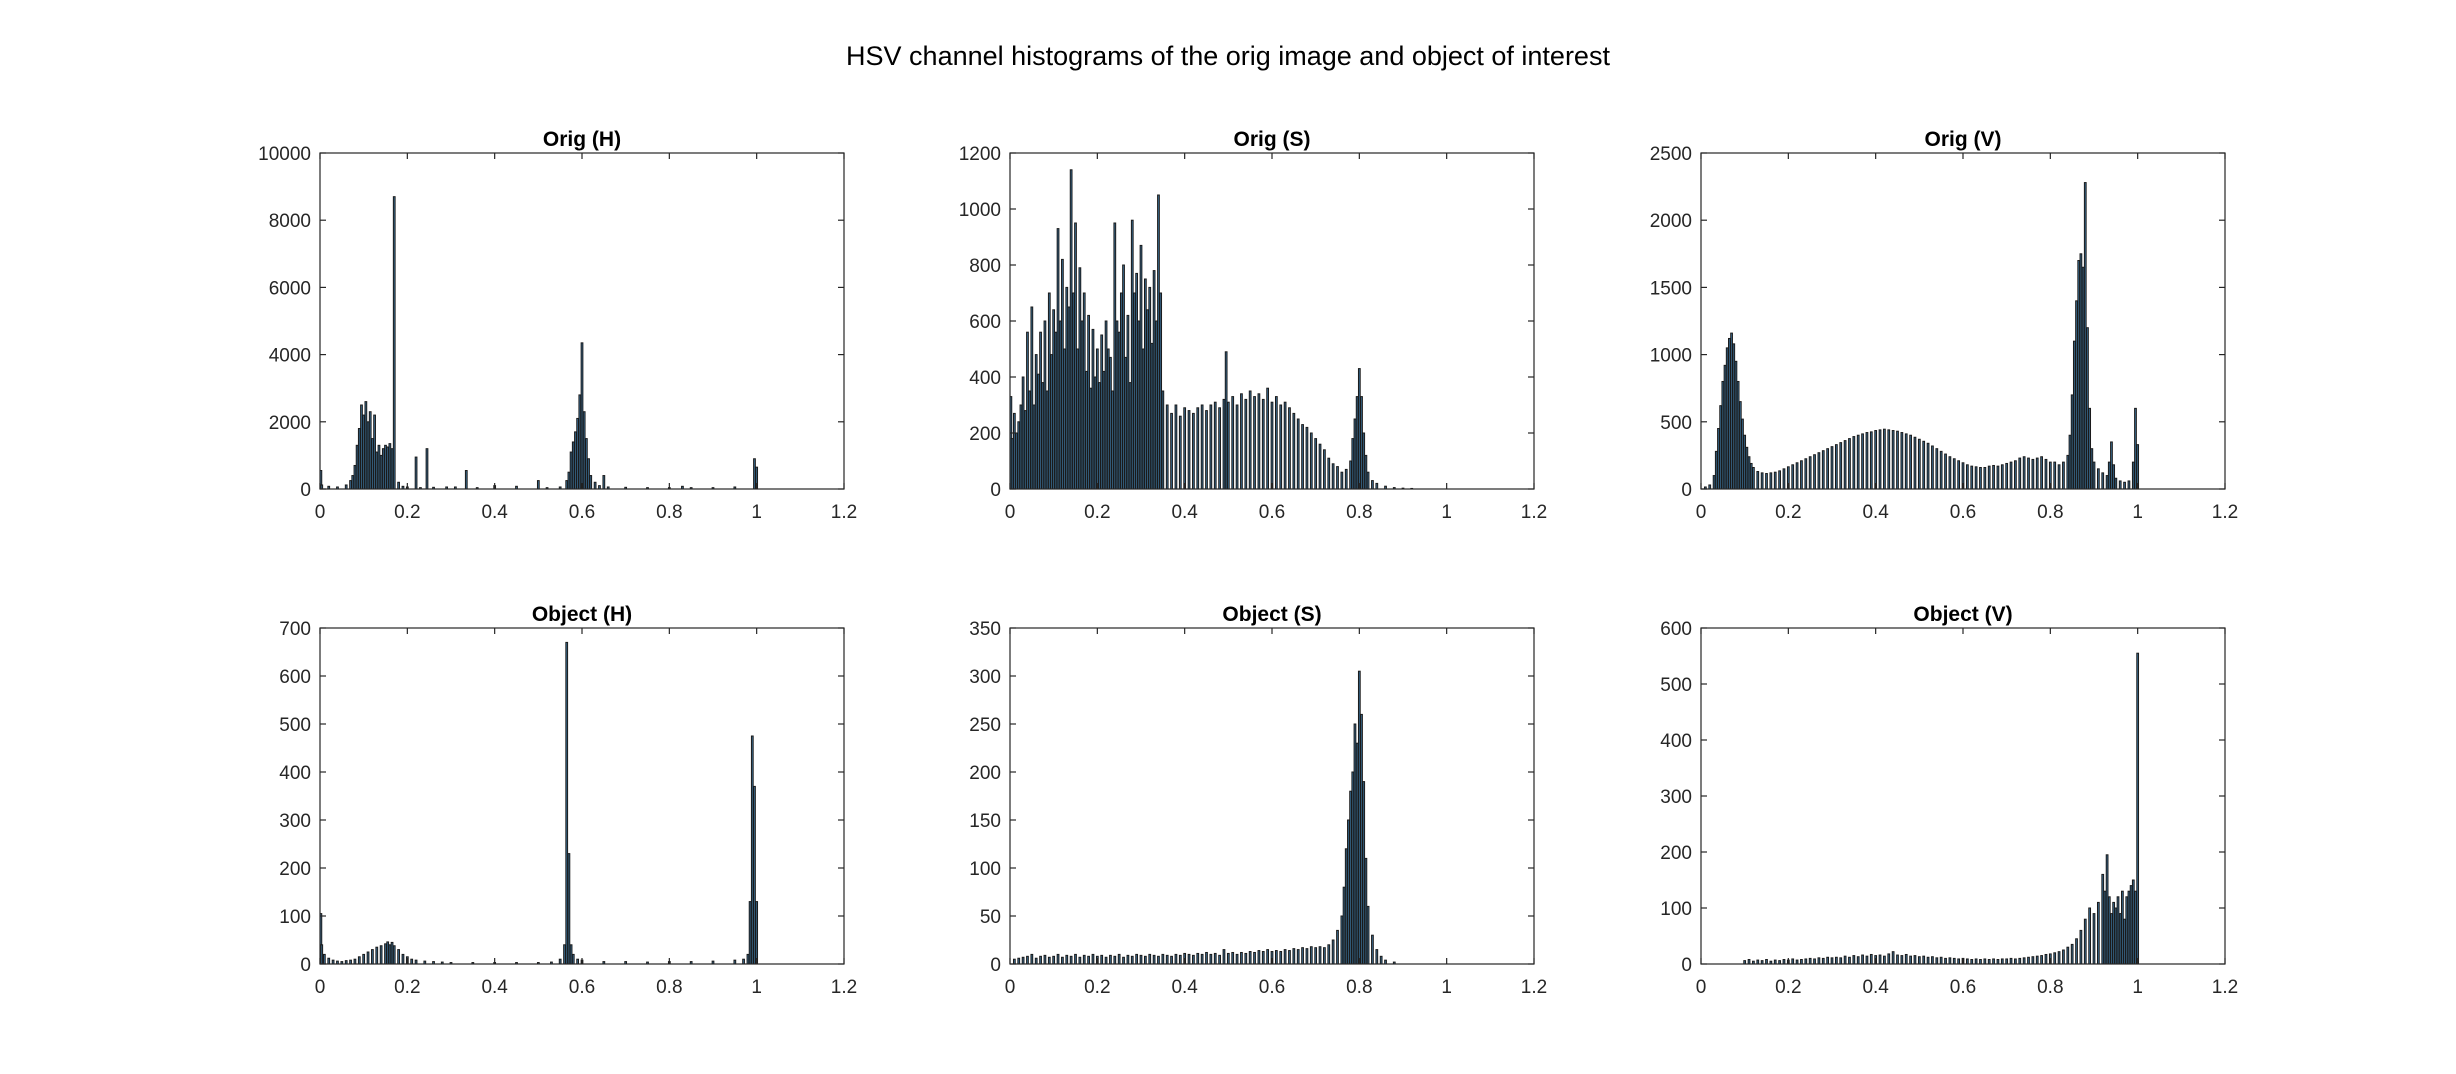  What do you see at coordinates (985, 821) in the screenshot?
I see `y-tick-label: 150` at bounding box center [985, 821].